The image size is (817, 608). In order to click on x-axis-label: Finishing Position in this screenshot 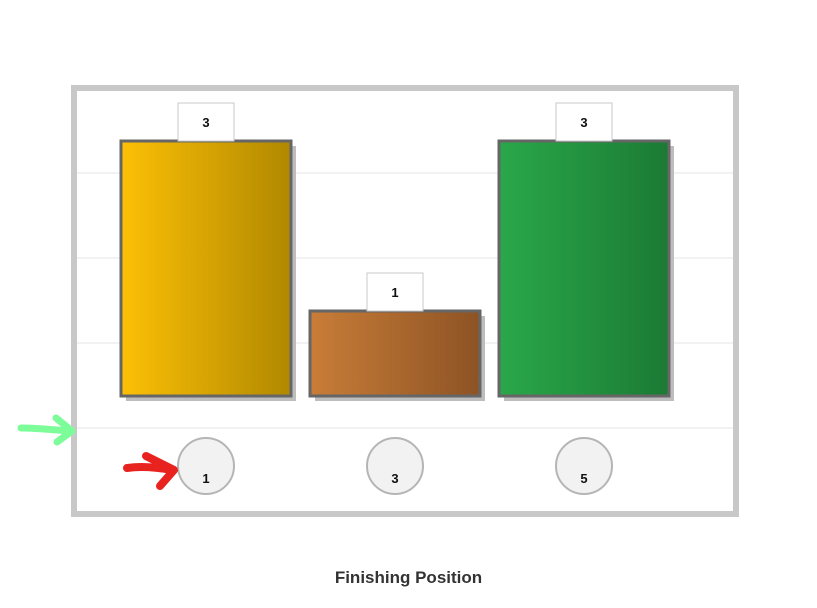, I will do `click(408, 577)`.